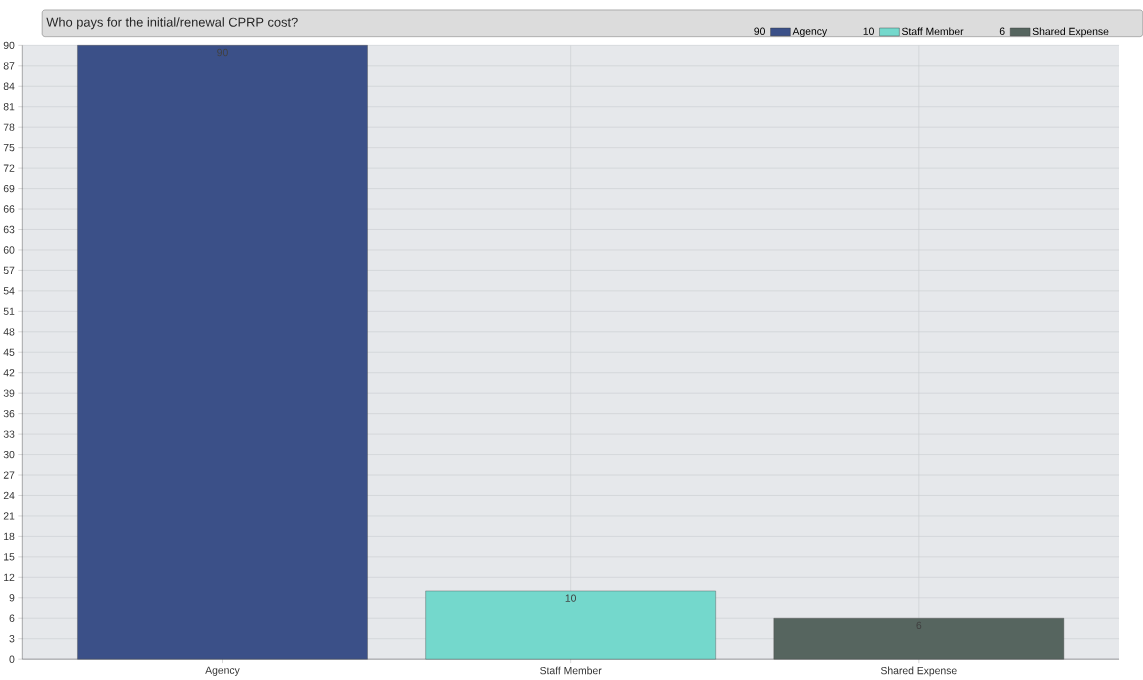 The height and width of the screenshot is (680, 1143). What do you see at coordinates (9, 250) in the screenshot?
I see `y-tick-label: 60` at bounding box center [9, 250].